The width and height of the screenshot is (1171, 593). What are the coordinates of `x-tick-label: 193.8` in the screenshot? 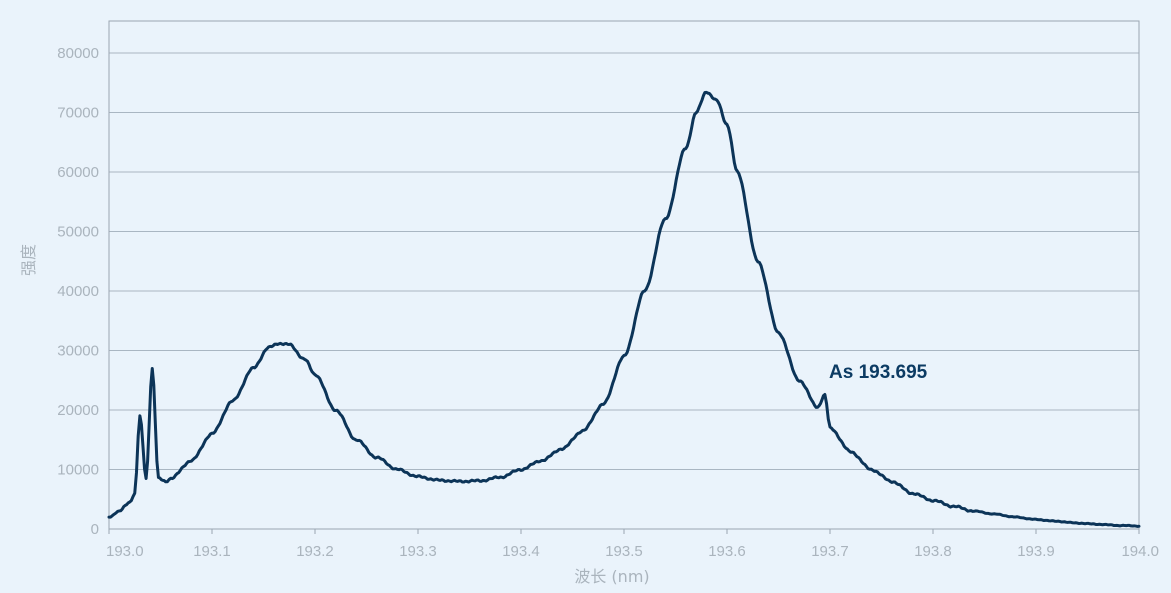 It's located at (933, 551).